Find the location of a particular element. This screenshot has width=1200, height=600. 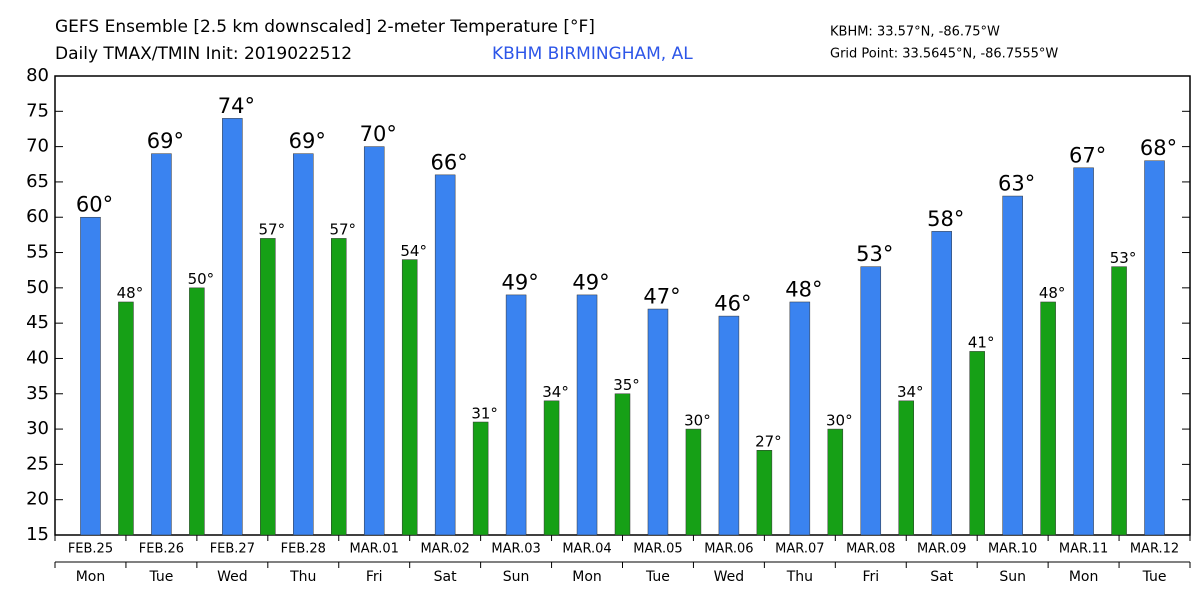

y-tick-label: 15 is located at coordinates (37, 534).